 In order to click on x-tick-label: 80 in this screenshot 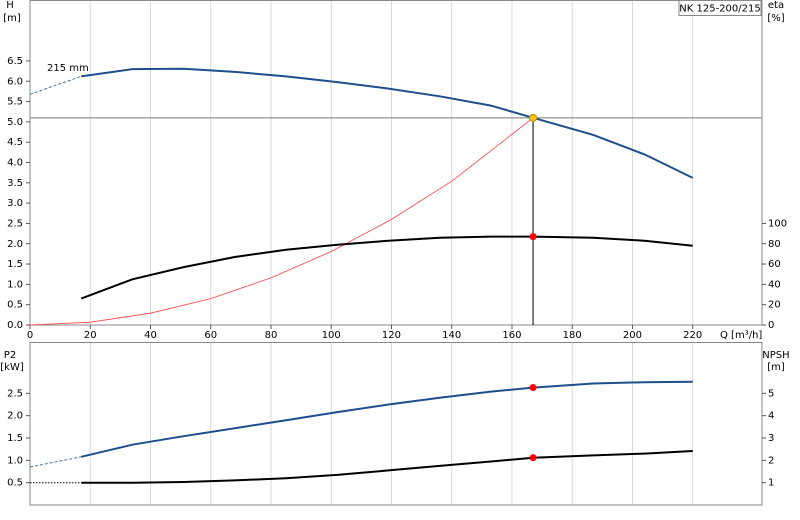, I will do `click(271, 335)`.